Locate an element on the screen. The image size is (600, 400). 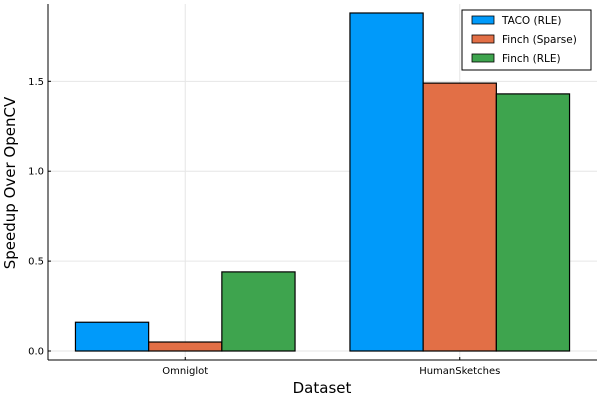
y-tick-label: 0.0 is located at coordinates (36, 352).